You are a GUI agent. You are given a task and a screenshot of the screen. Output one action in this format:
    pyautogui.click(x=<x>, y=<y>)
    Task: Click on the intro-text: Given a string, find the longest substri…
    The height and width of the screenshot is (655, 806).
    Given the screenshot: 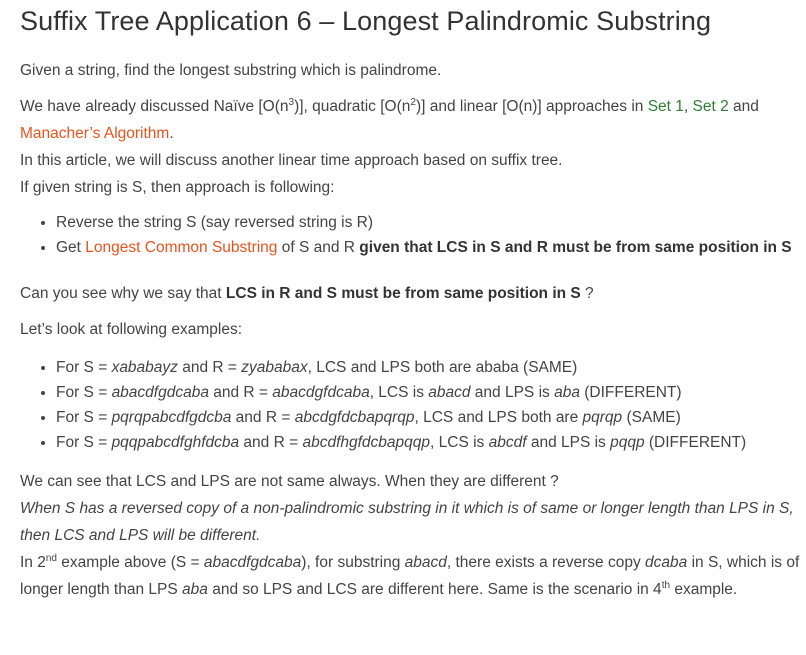 What is the action you would take?
    pyautogui.click(x=231, y=70)
    